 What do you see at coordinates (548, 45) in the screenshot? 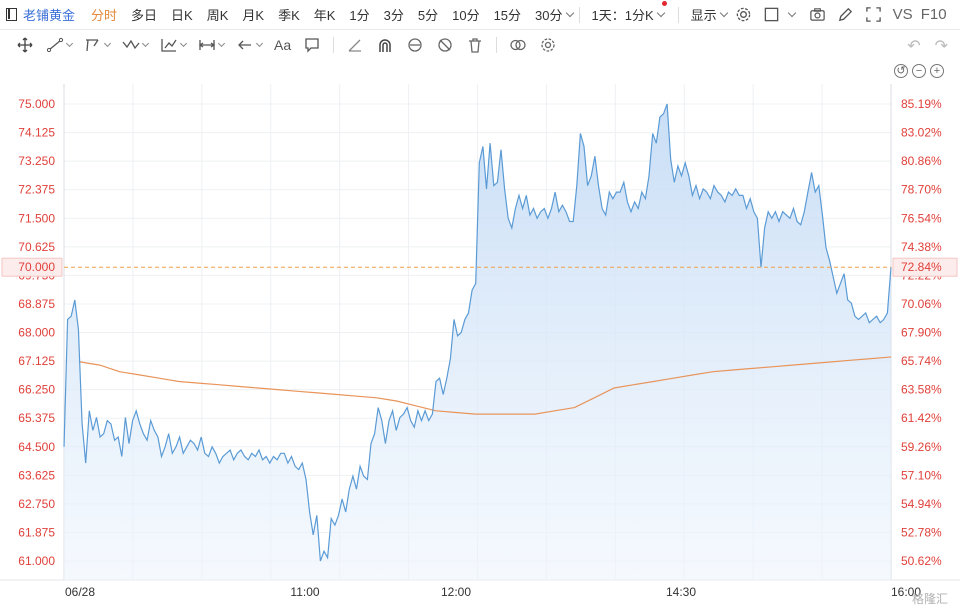
I see `drawing-settings-tool` at bounding box center [548, 45].